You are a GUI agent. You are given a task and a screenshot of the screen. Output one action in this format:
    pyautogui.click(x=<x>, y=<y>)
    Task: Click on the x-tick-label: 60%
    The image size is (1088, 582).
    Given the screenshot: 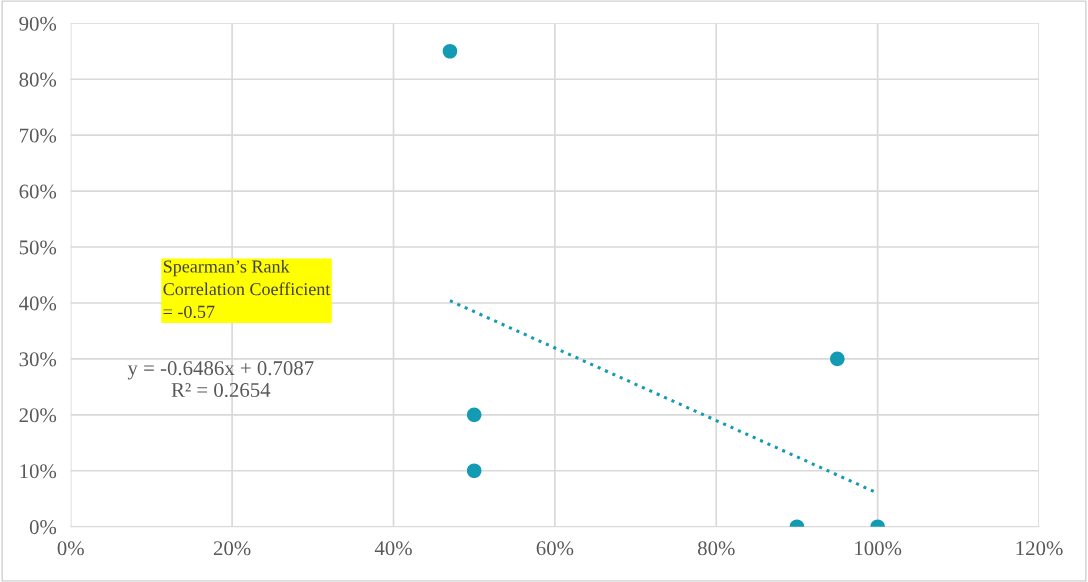 What is the action you would take?
    pyautogui.click(x=555, y=548)
    